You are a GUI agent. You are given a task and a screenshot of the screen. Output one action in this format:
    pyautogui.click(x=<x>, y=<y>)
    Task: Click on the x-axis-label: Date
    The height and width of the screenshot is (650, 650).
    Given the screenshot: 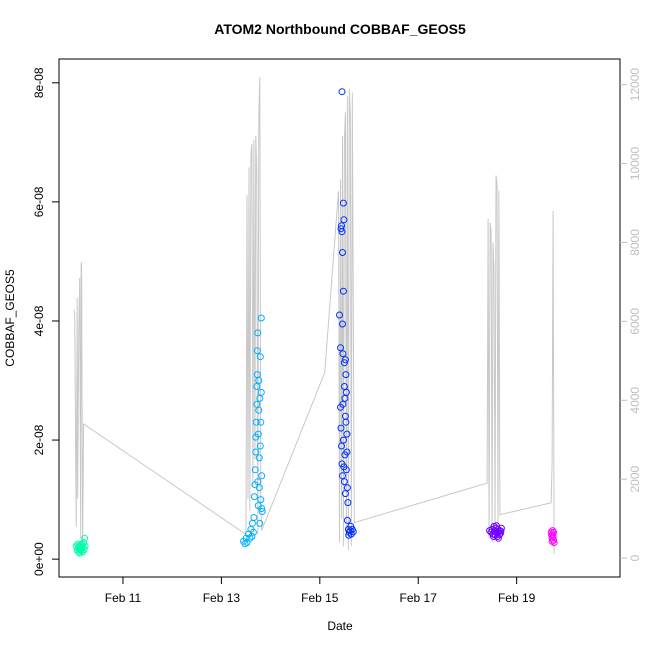 What is the action you would take?
    pyautogui.click(x=340, y=626)
    